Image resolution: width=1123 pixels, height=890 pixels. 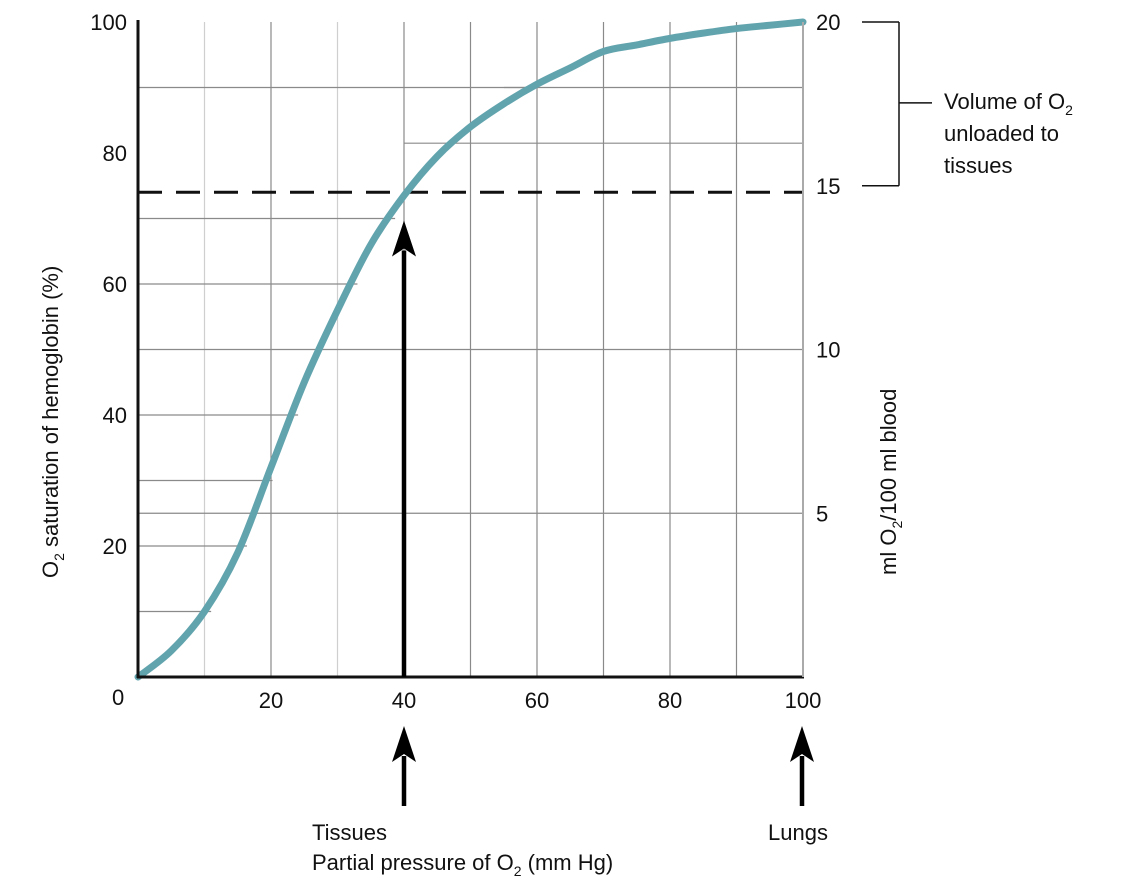 I want to click on origin-tick-label: 0, so click(x=118, y=697).